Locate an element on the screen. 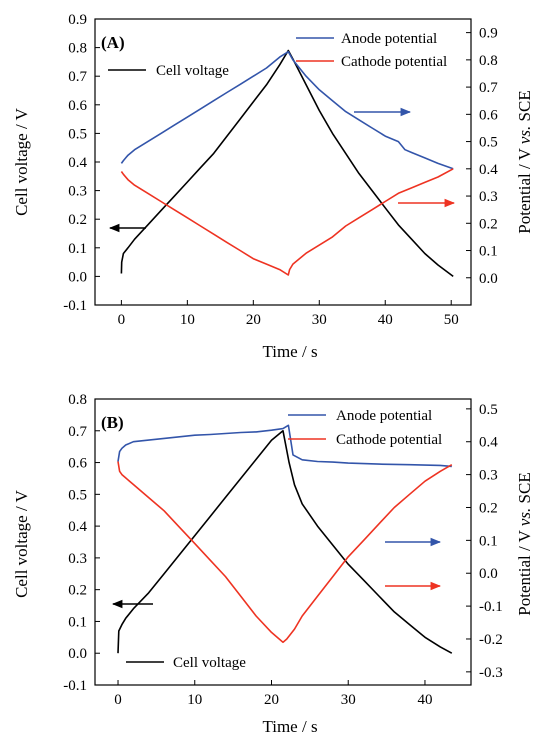 This screenshot has height=737, width=542. panel-label: (A) is located at coordinates (113, 42).